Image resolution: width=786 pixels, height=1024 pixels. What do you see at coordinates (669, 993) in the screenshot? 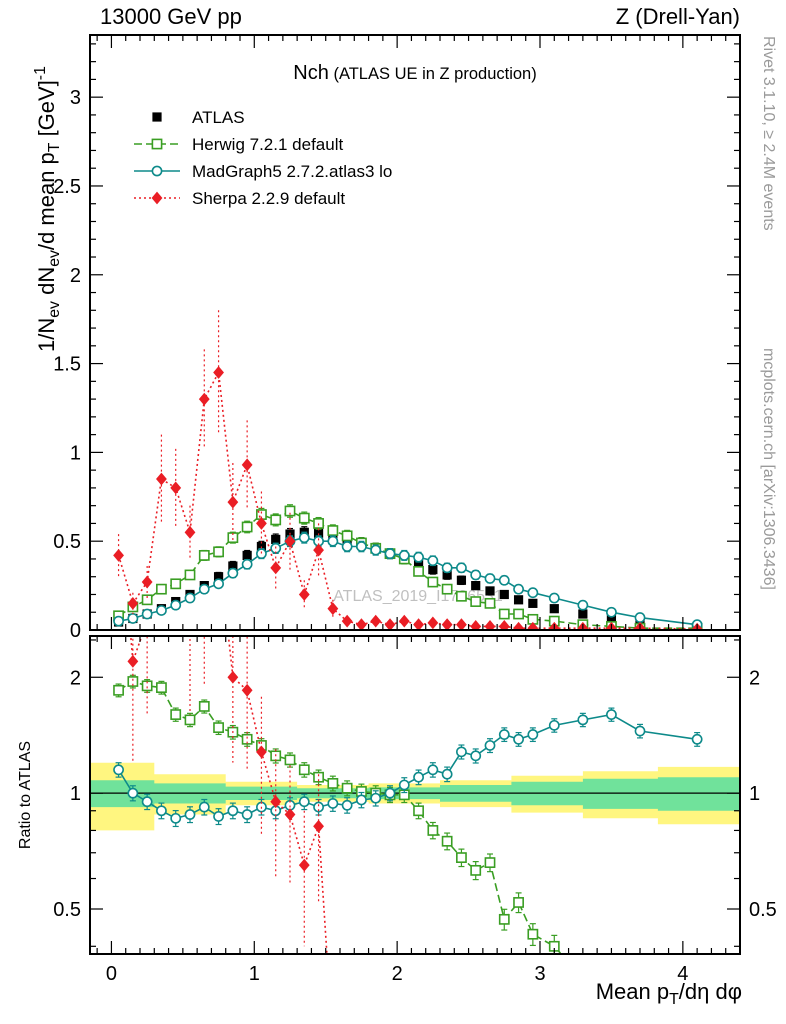
I see `x-axis-label: Mean pT/dη dφ` at bounding box center [669, 993].